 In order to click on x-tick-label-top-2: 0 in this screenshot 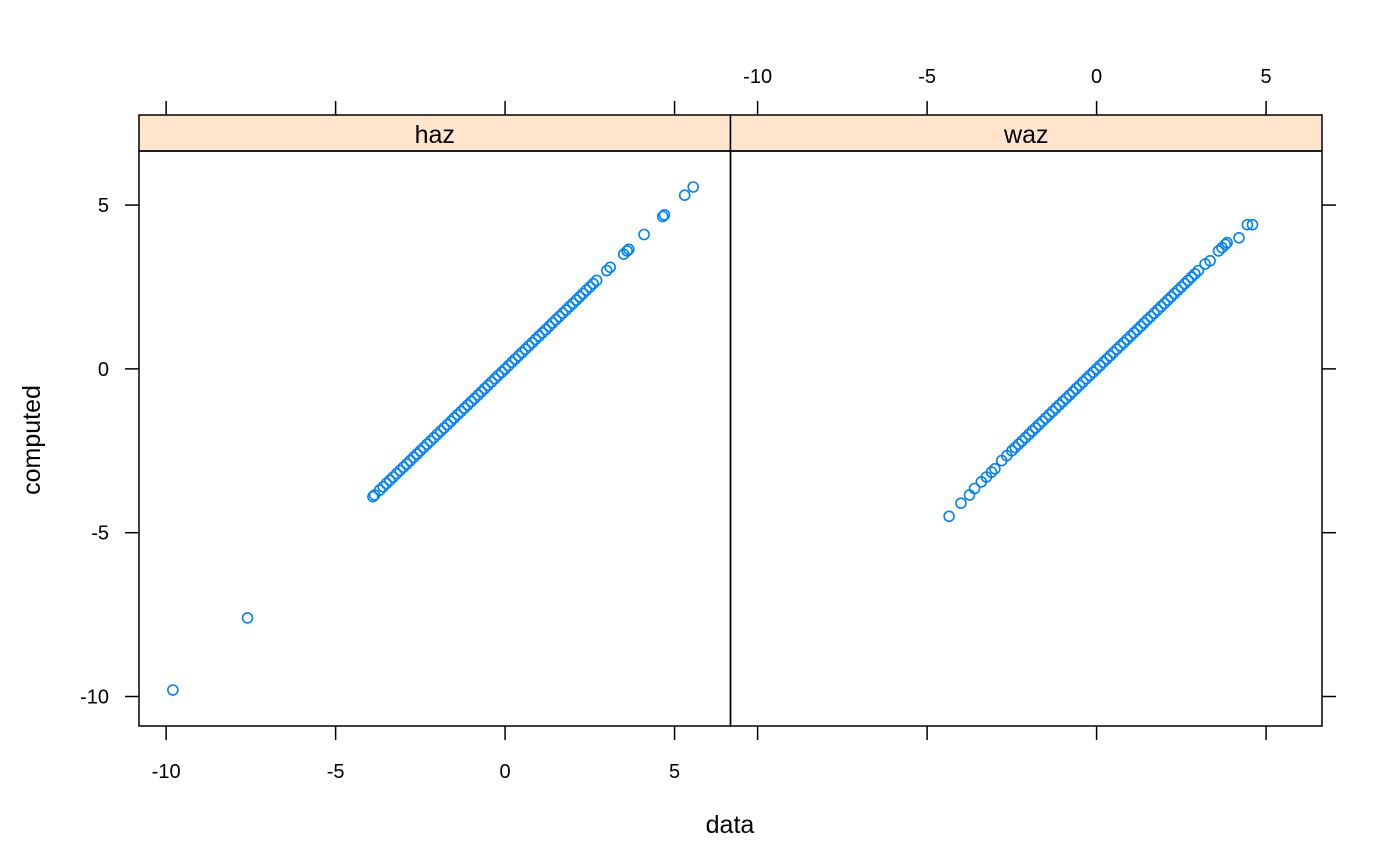, I will do `click(1096, 77)`.